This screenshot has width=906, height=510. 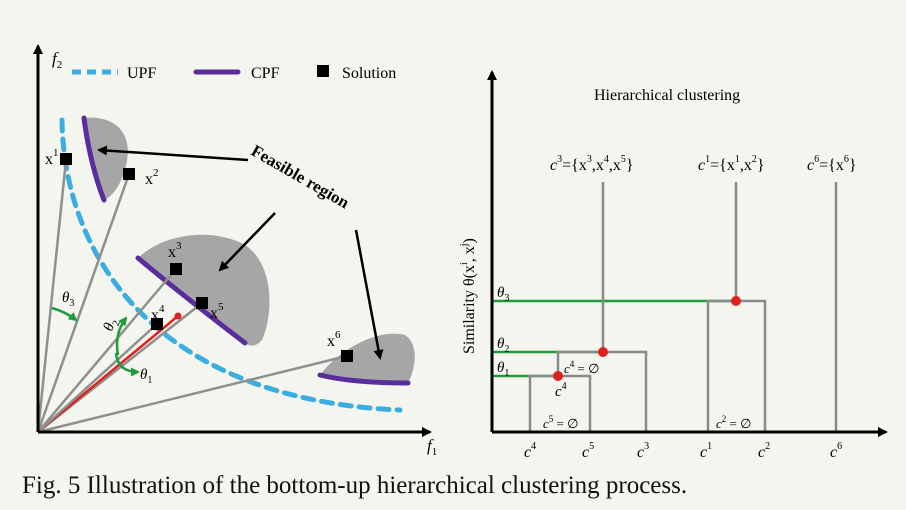 I want to click on f1-axis-label: f1, so click(x=432, y=447).